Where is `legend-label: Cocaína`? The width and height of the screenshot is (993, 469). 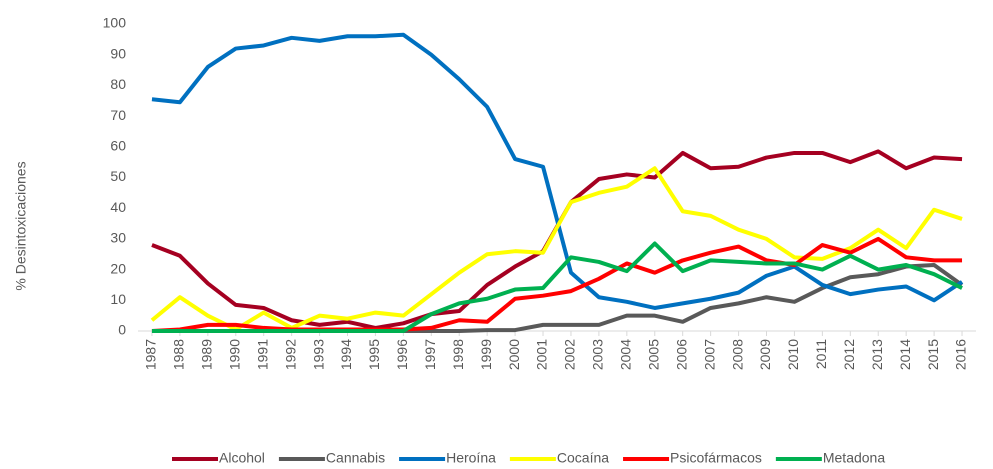 legend-label: Cocaína is located at coordinates (583, 458).